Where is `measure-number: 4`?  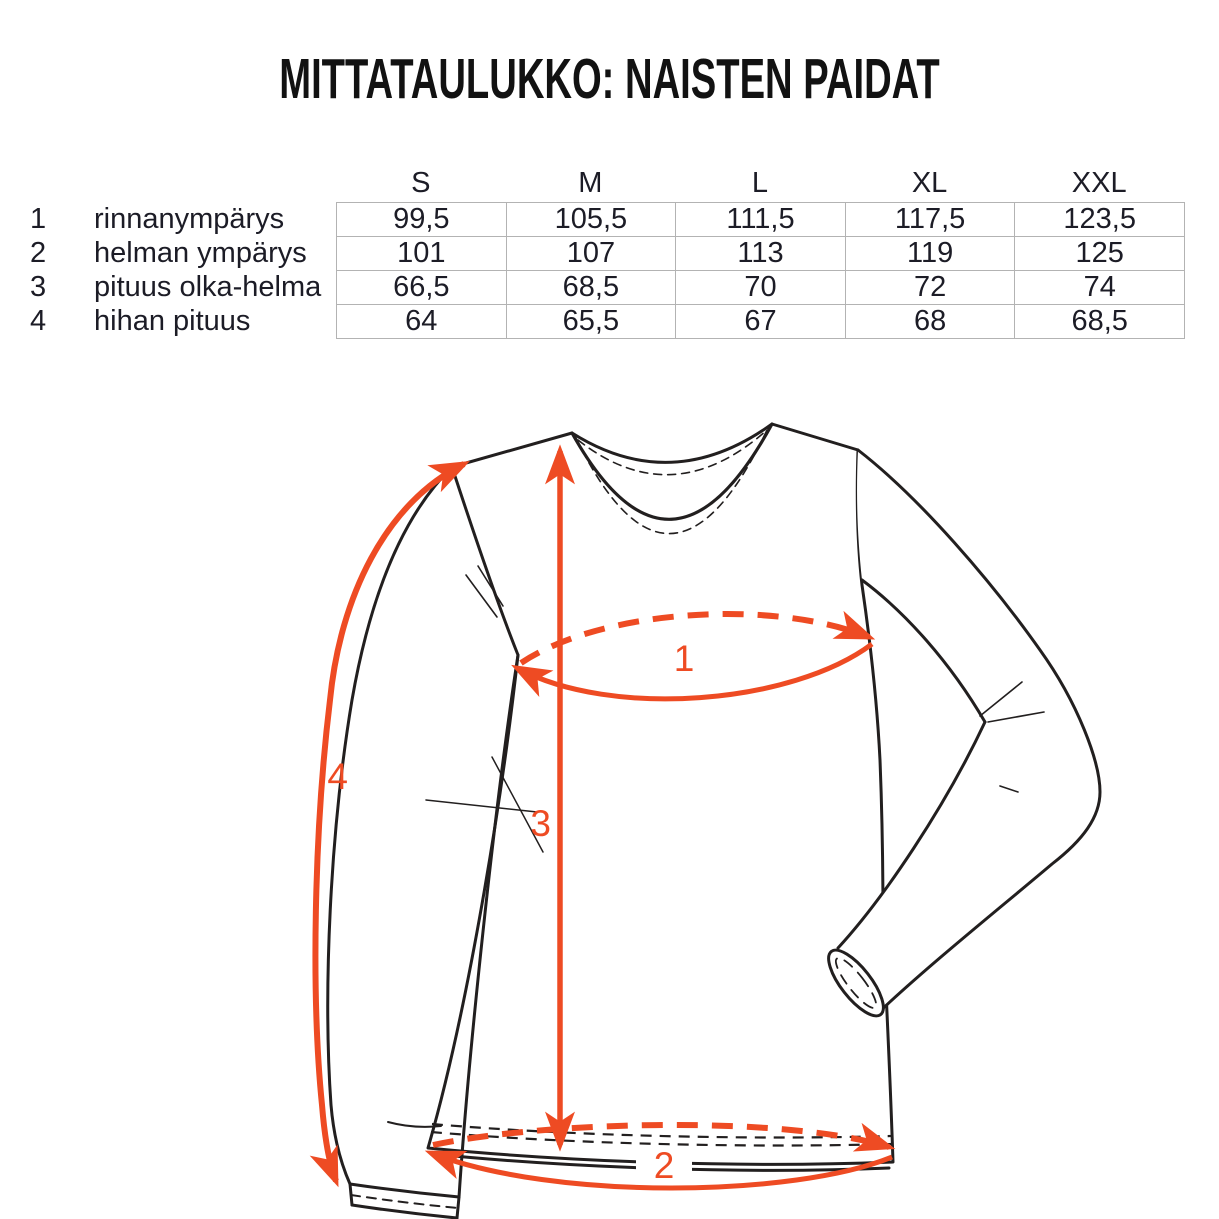 measure-number: 4 is located at coordinates (38, 321).